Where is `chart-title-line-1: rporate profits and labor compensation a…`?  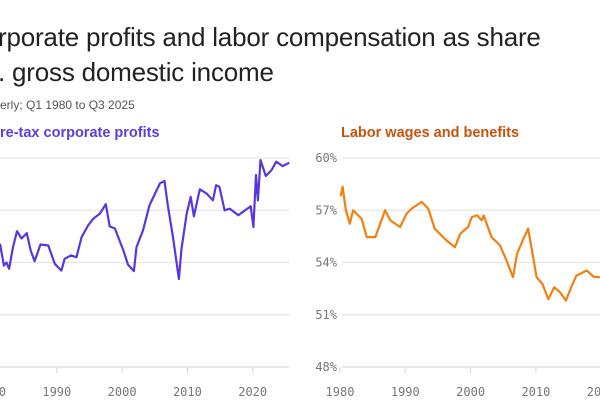 chart-title-line-1: rporate profits and labor compensation a… is located at coordinates (270, 37).